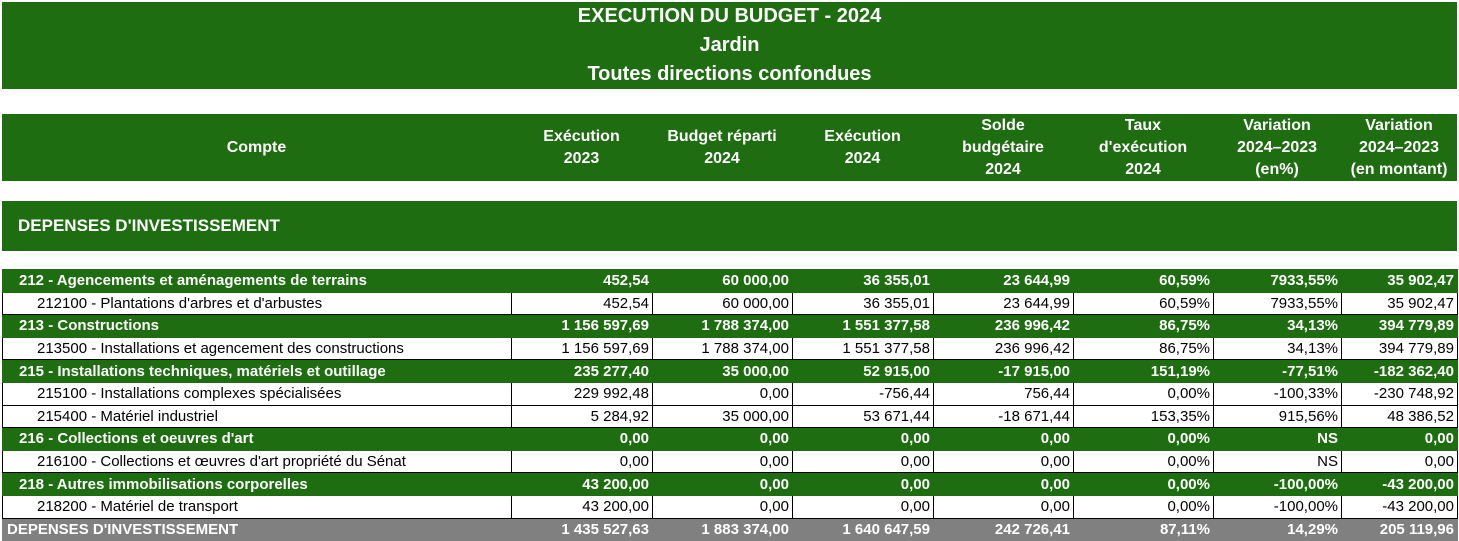  I want to click on value-cell: -182 362,40, so click(1399, 371).